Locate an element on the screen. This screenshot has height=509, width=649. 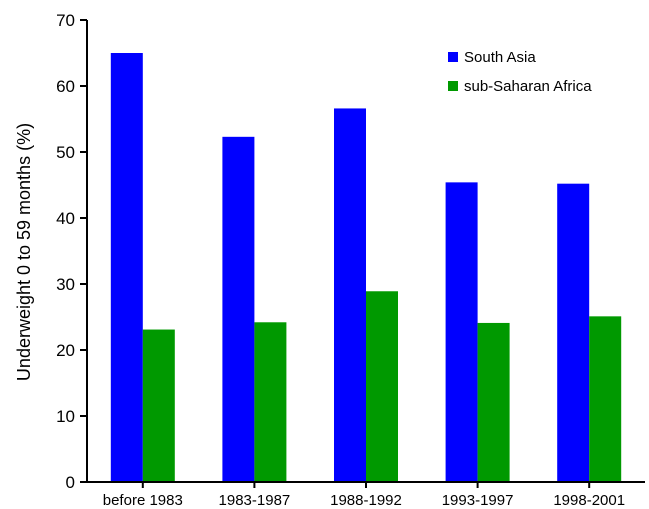
y-tick-label: 60 is located at coordinates (65, 86).